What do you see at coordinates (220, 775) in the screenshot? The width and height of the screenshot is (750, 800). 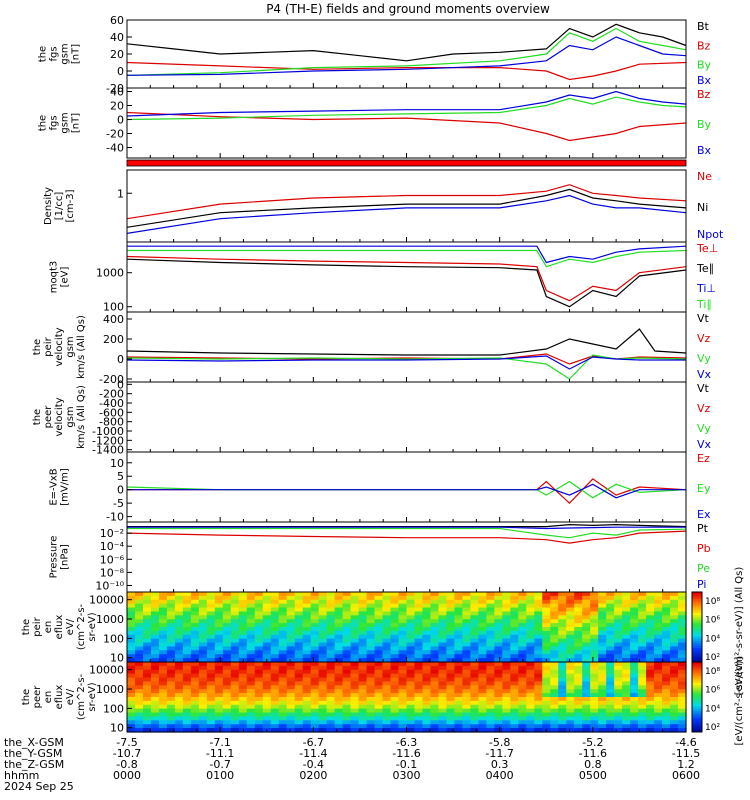 I see `x-row-value: 0100` at bounding box center [220, 775].